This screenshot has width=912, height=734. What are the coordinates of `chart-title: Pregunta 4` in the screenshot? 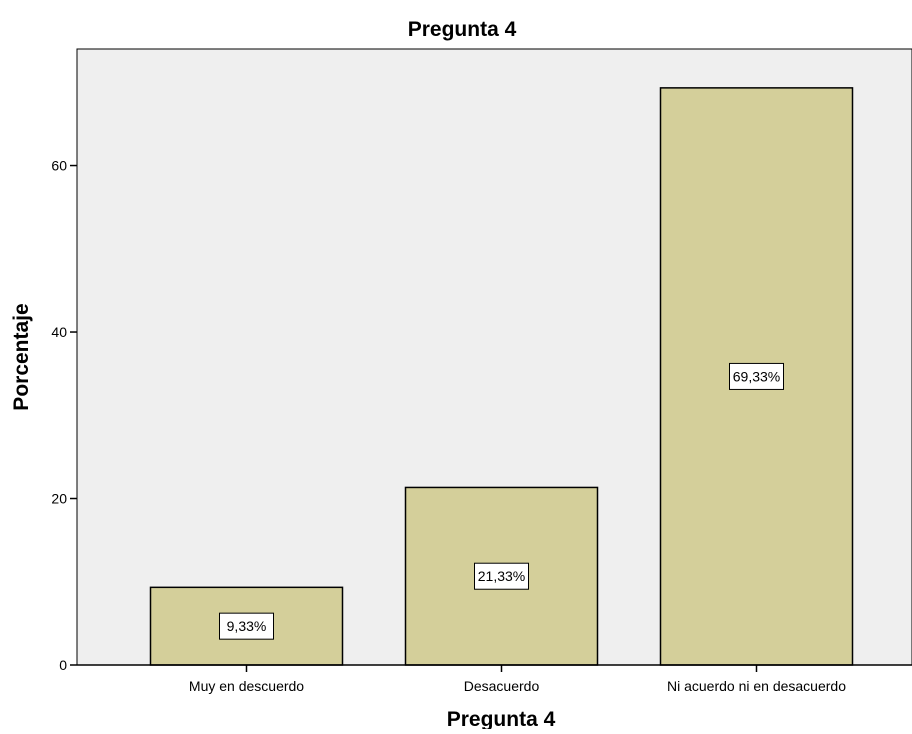 It's located at (462, 29).